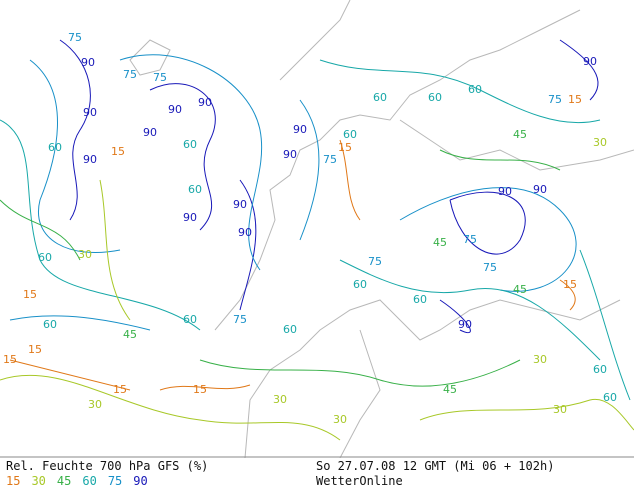 The width and height of the screenshot is (634, 490). I want to click on valid-time: So 27.07.08 12 GMT (Mi 06 + 102h), so click(435, 466).